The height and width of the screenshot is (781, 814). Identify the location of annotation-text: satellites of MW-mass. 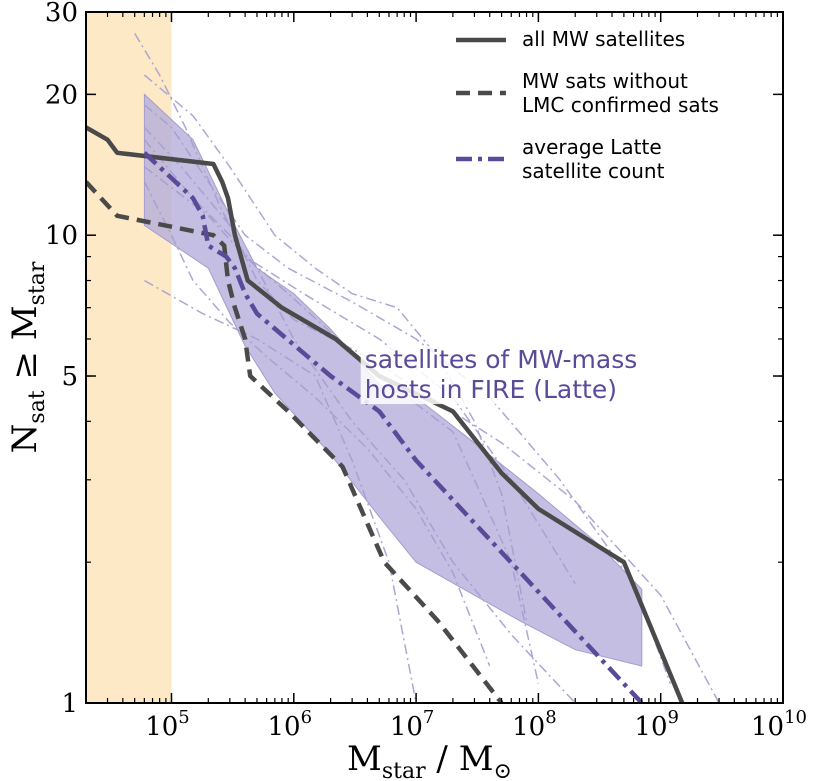
(501, 359).